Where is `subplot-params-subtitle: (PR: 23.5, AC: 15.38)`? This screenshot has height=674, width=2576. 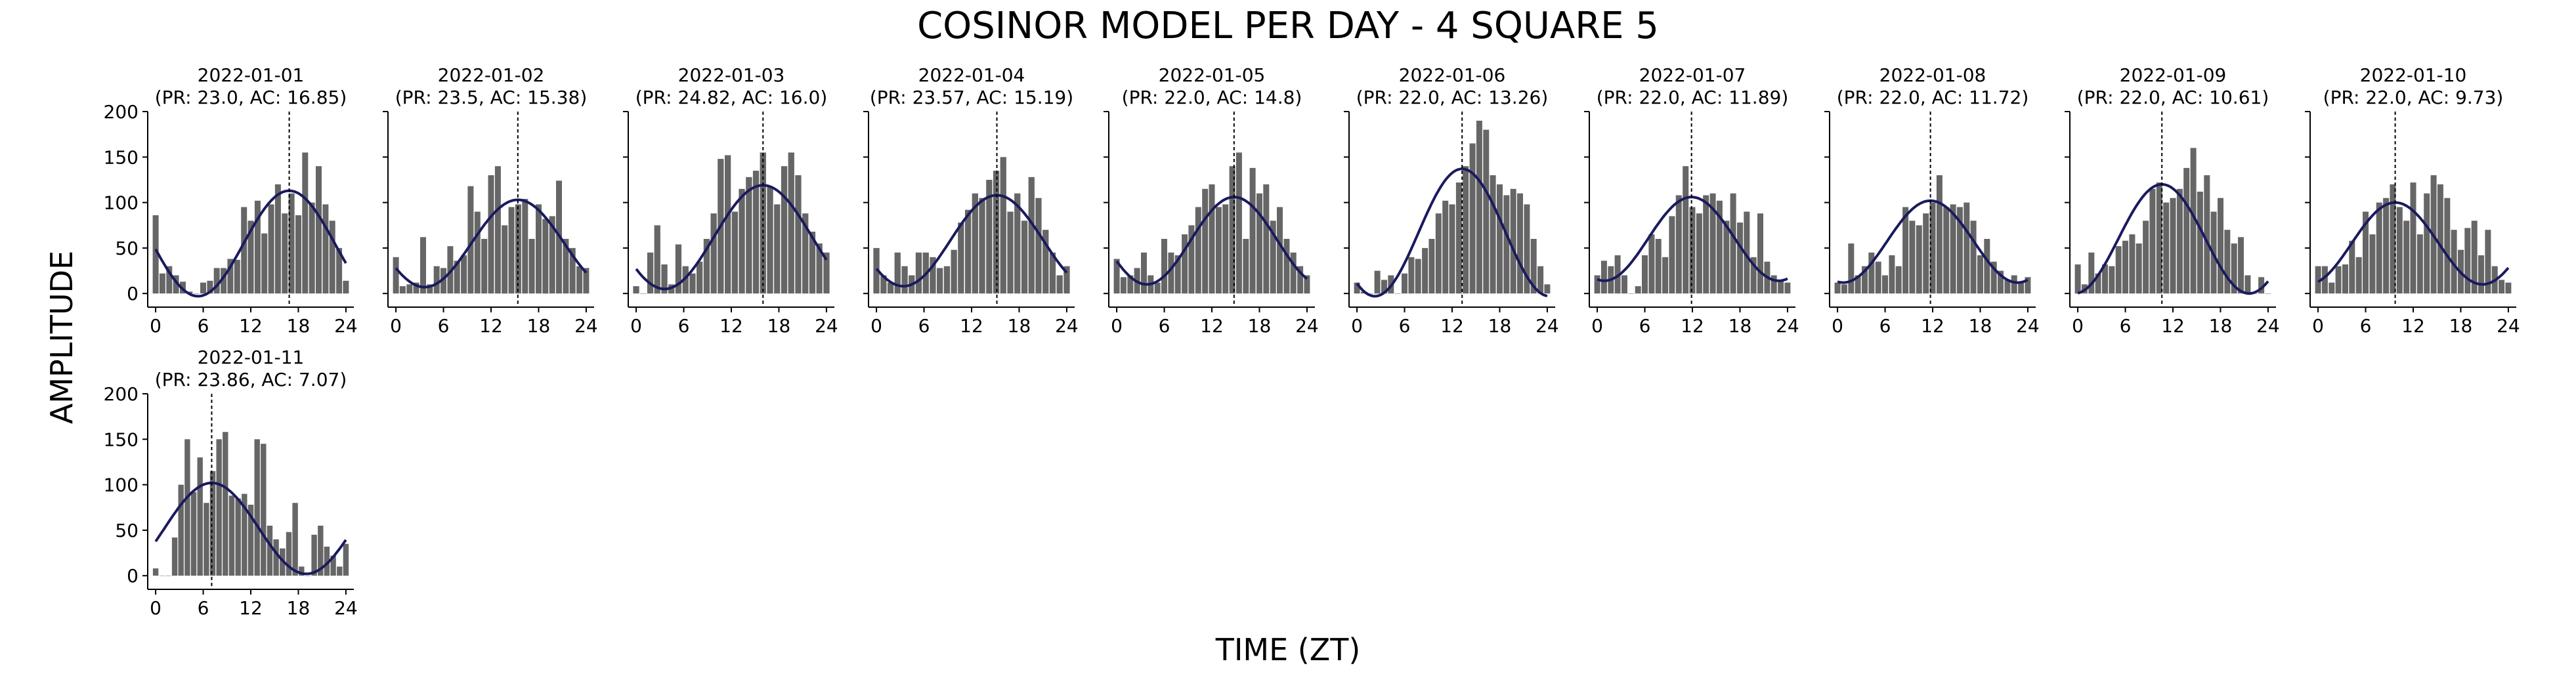
subplot-params-subtitle: (PR: 23.5, AC: 15.38) is located at coordinates (491, 97).